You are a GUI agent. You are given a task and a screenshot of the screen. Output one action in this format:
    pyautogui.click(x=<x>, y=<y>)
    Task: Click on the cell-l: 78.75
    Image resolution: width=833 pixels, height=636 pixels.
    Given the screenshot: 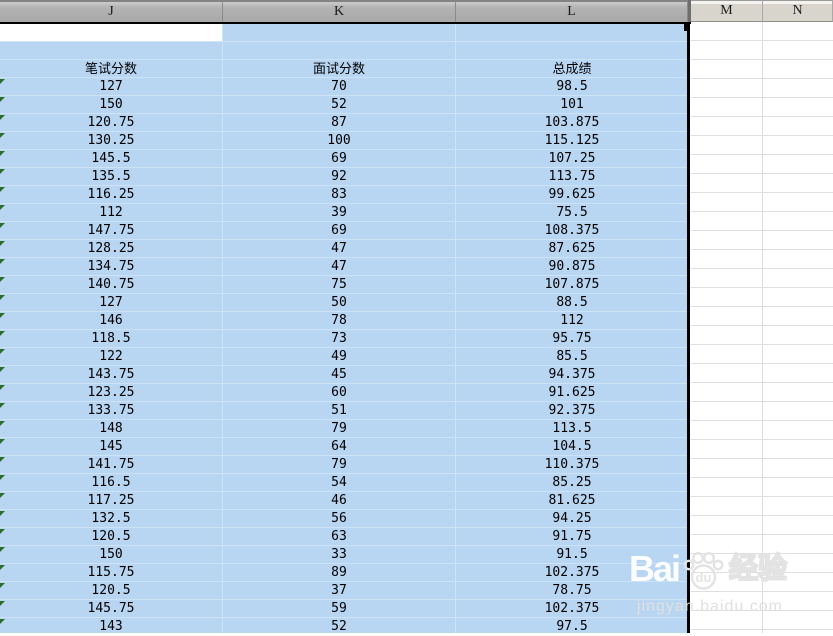 What is the action you would take?
    pyautogui.click(x=572, y=590)
    